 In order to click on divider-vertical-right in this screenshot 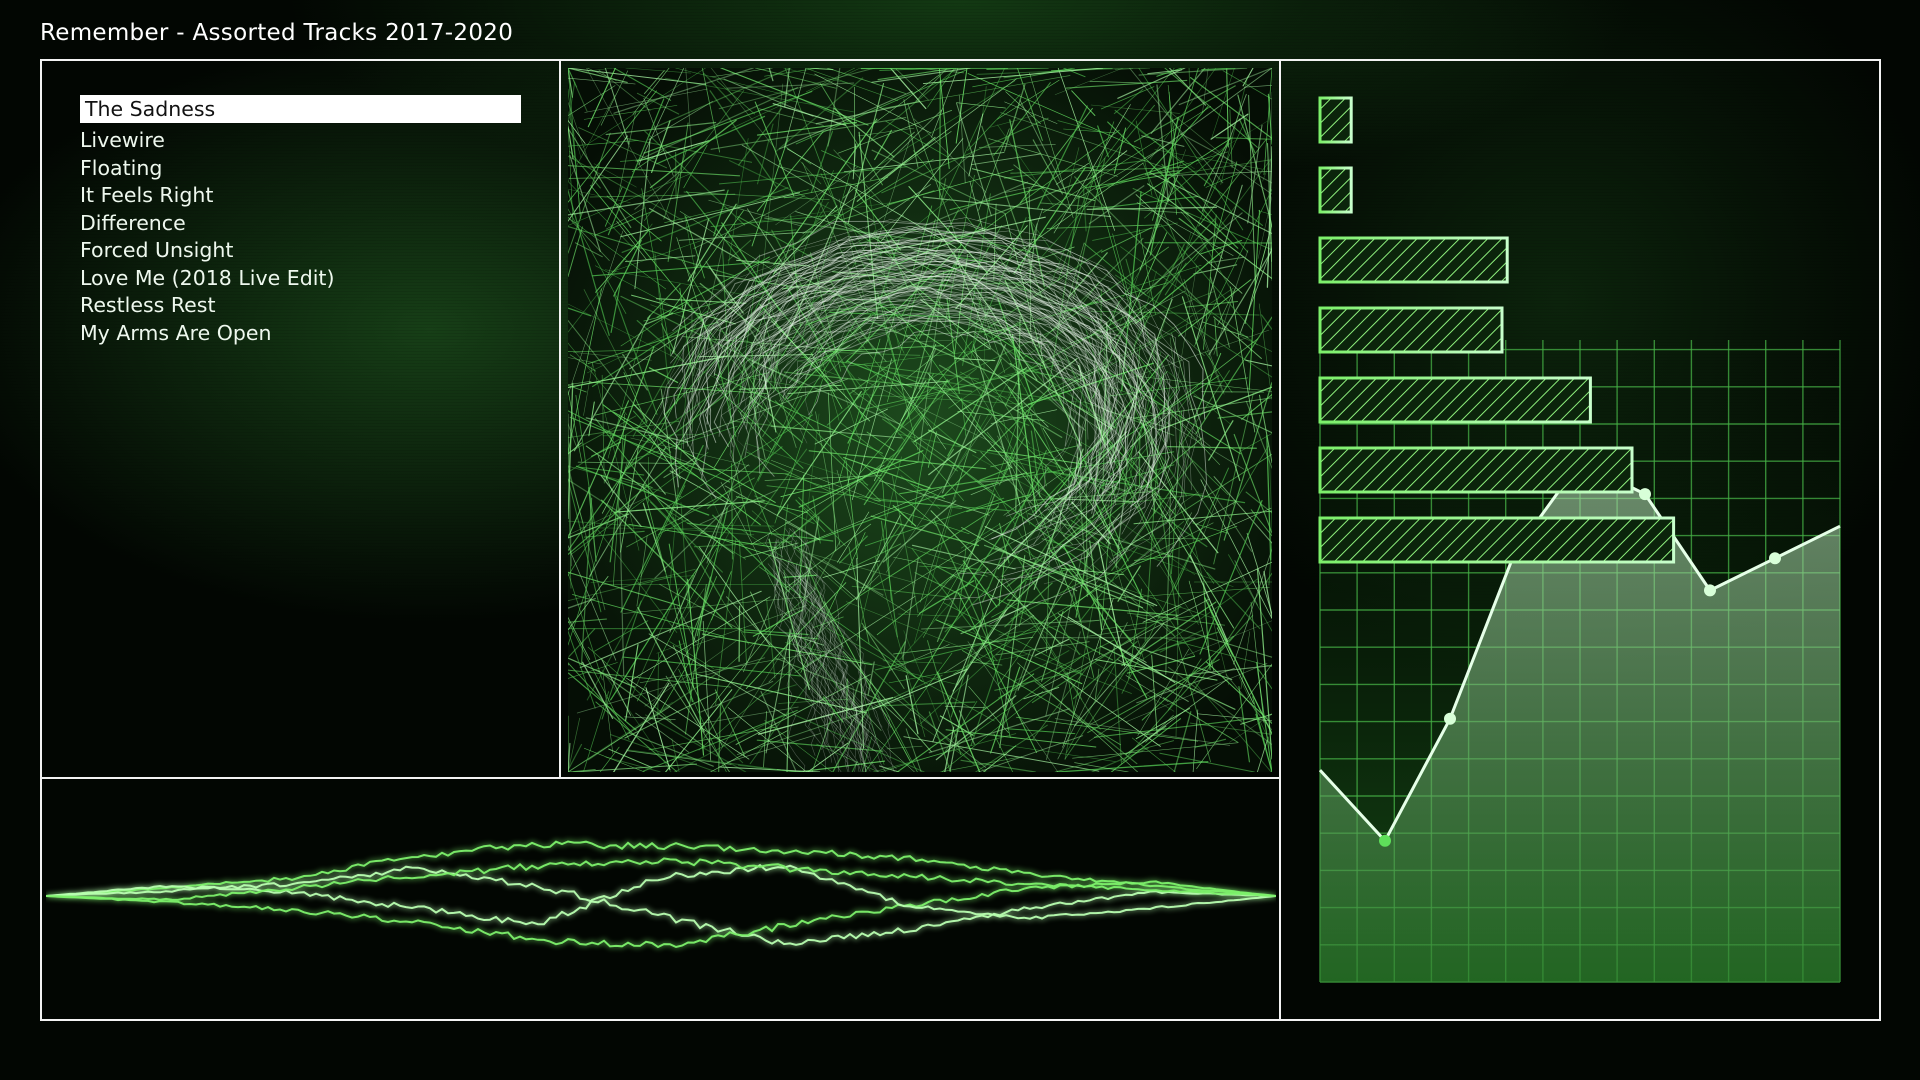, I will do `click(1280, 540)`.